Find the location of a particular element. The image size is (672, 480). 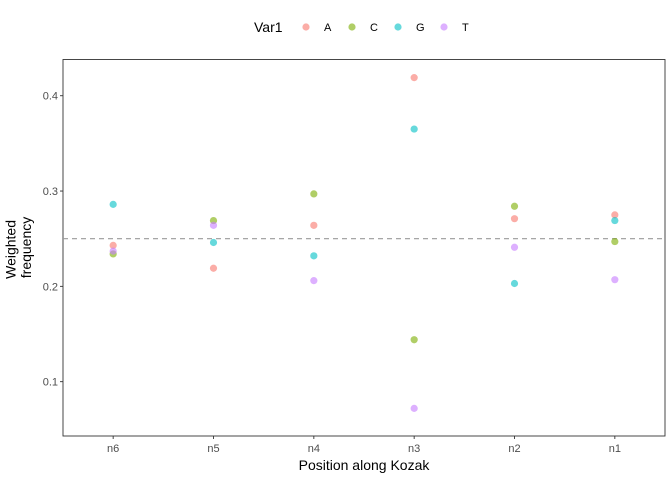

legend-key-A is located at coordinates (306, 27).